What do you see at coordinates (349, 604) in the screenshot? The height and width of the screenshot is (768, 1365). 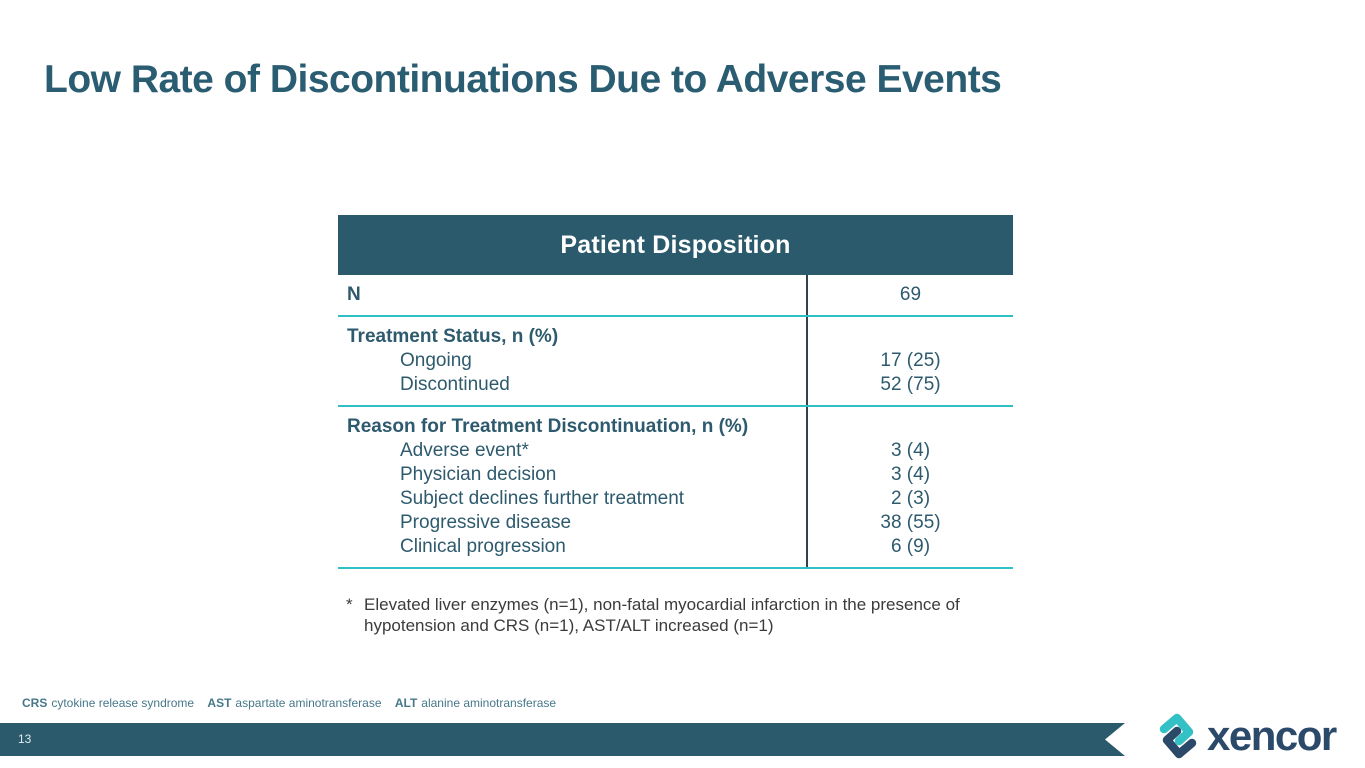 I see `footnote-marker: *` at bounding box center [349, 604].